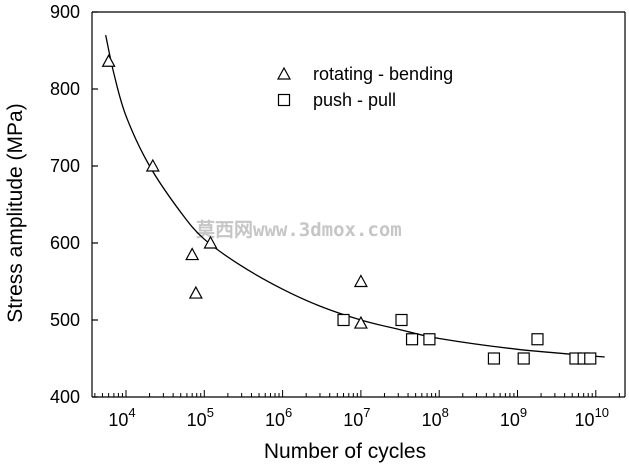 The image size is (629, 464). Describe the element at coordinates (65, 397) in the screenshot. I see `y-tick-label: 400` at that location.